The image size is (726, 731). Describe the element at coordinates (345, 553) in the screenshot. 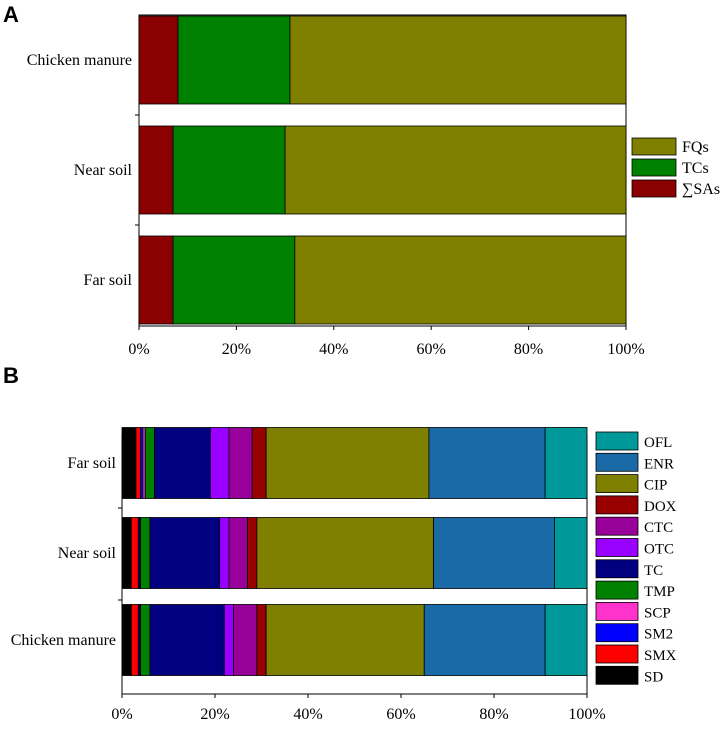

I see `bar-near-soil-cip` at that location.